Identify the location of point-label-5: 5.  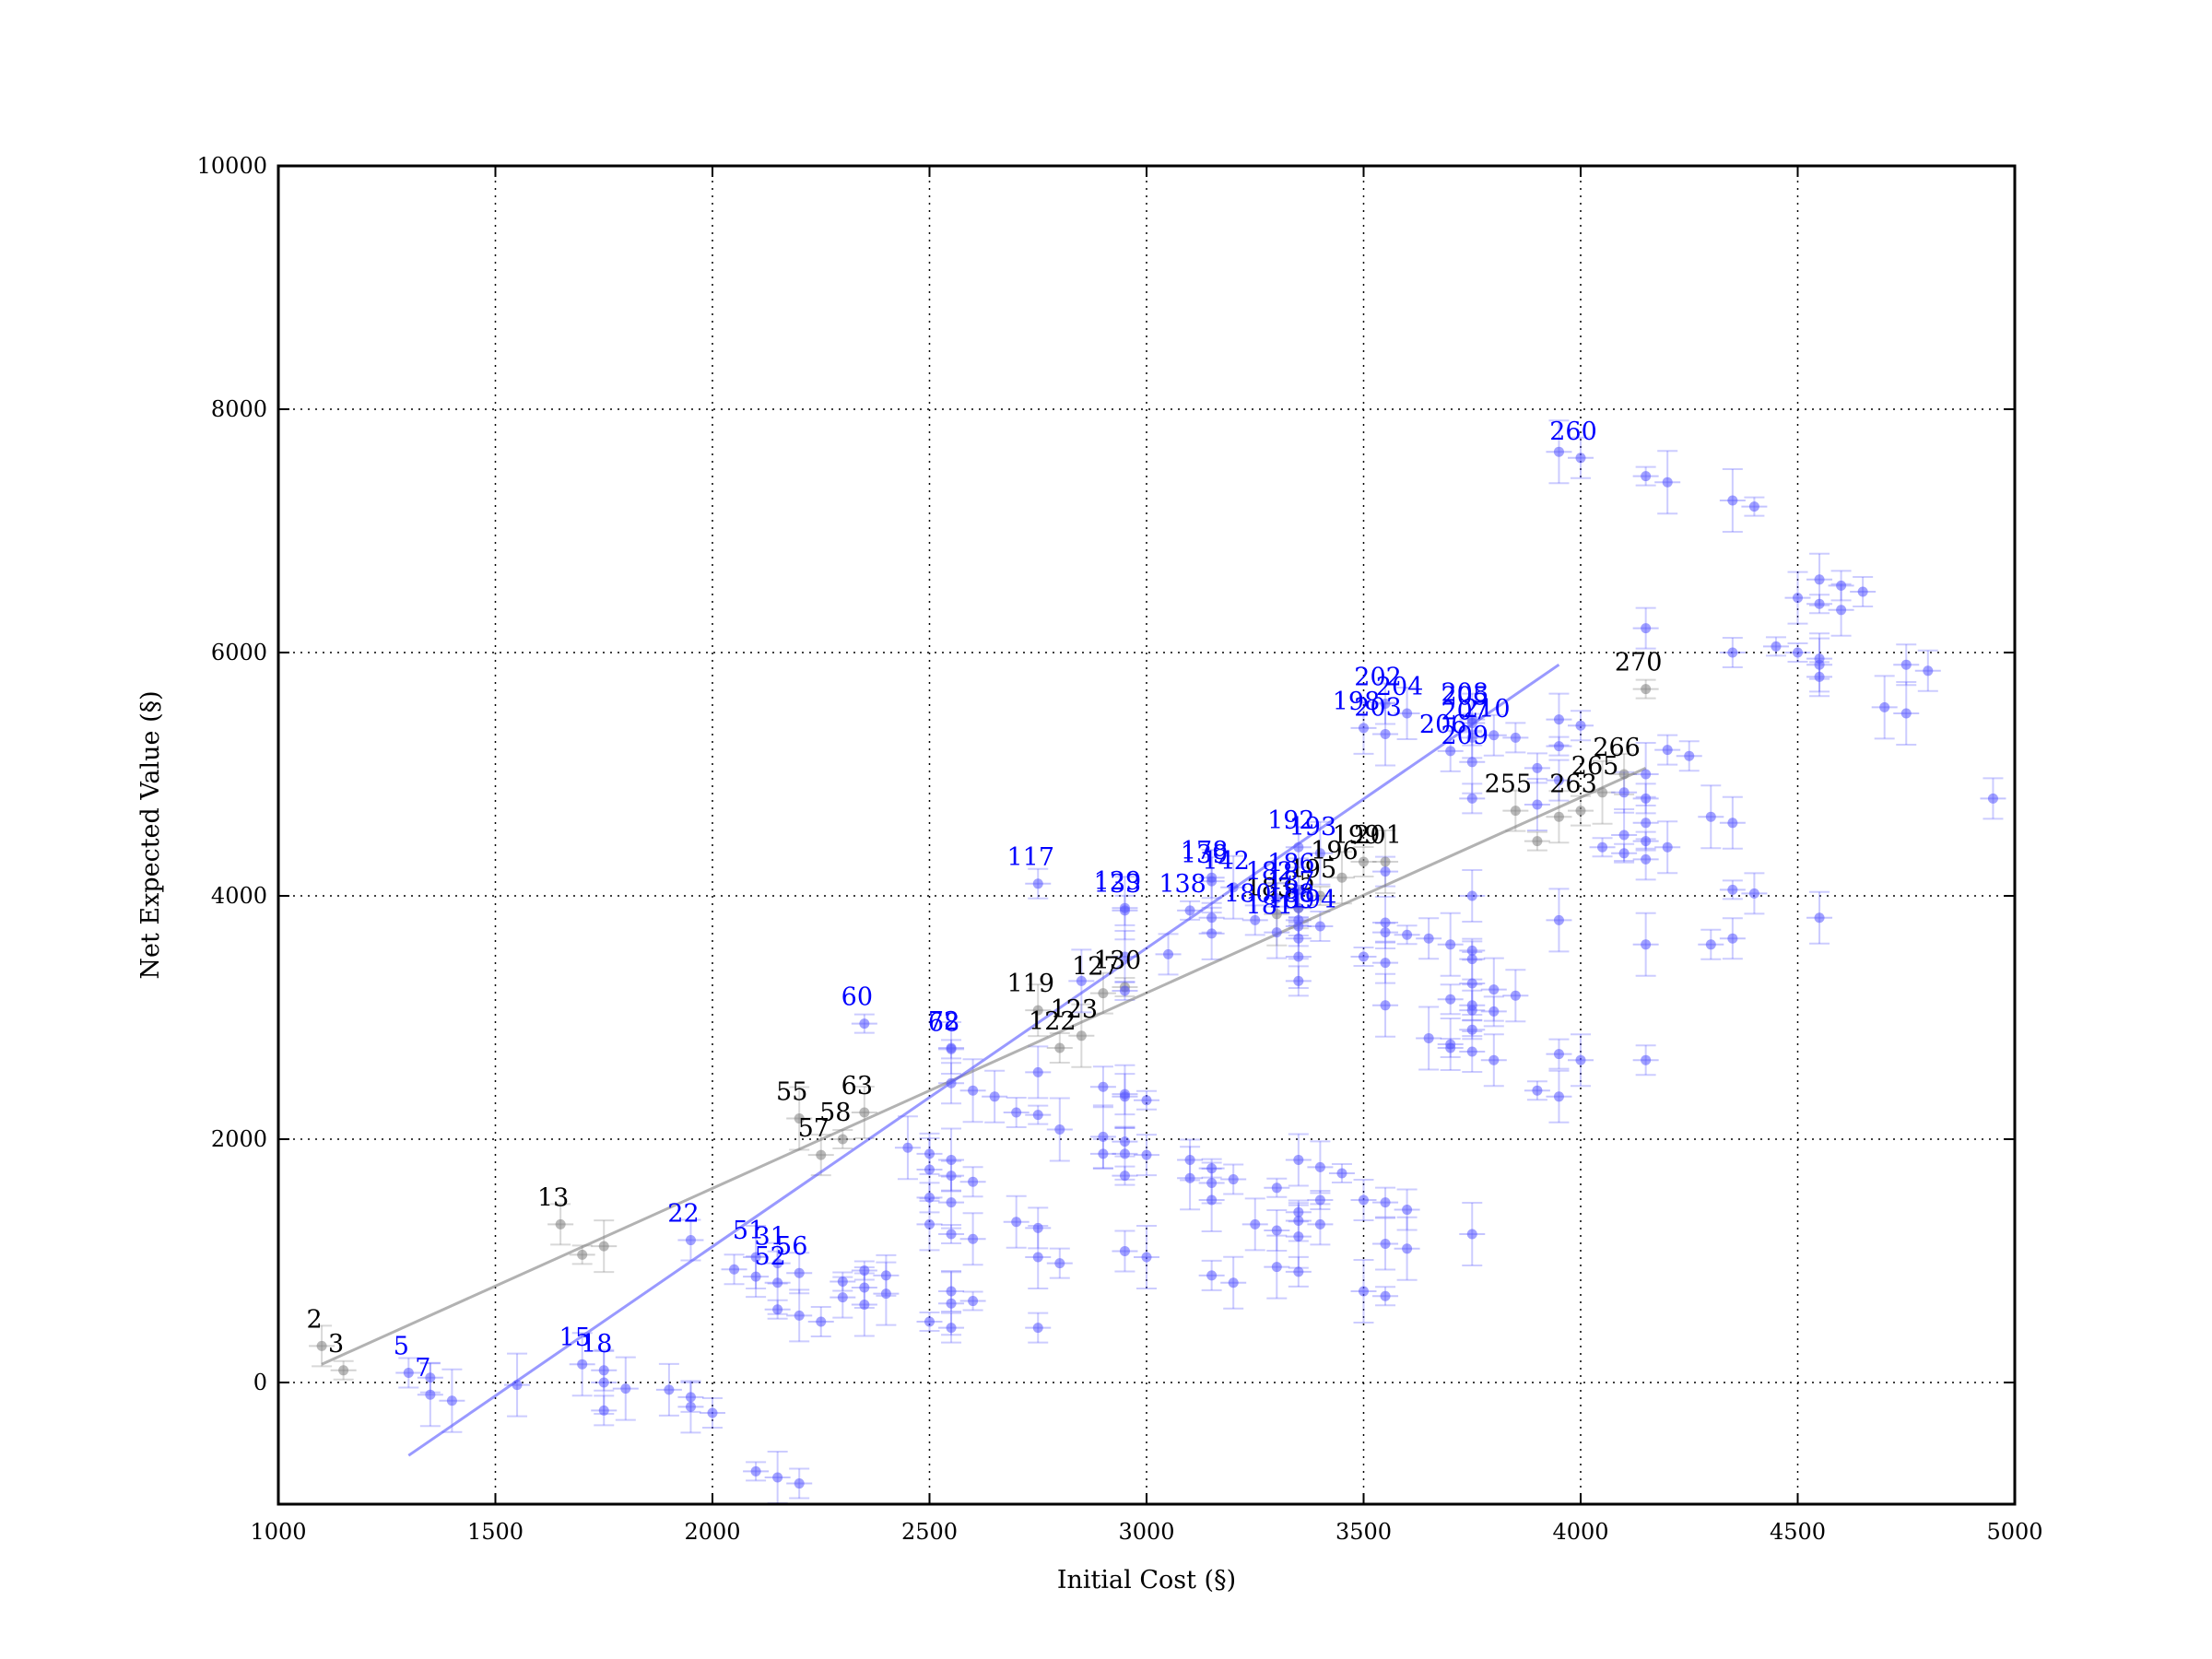
(401, 1346).